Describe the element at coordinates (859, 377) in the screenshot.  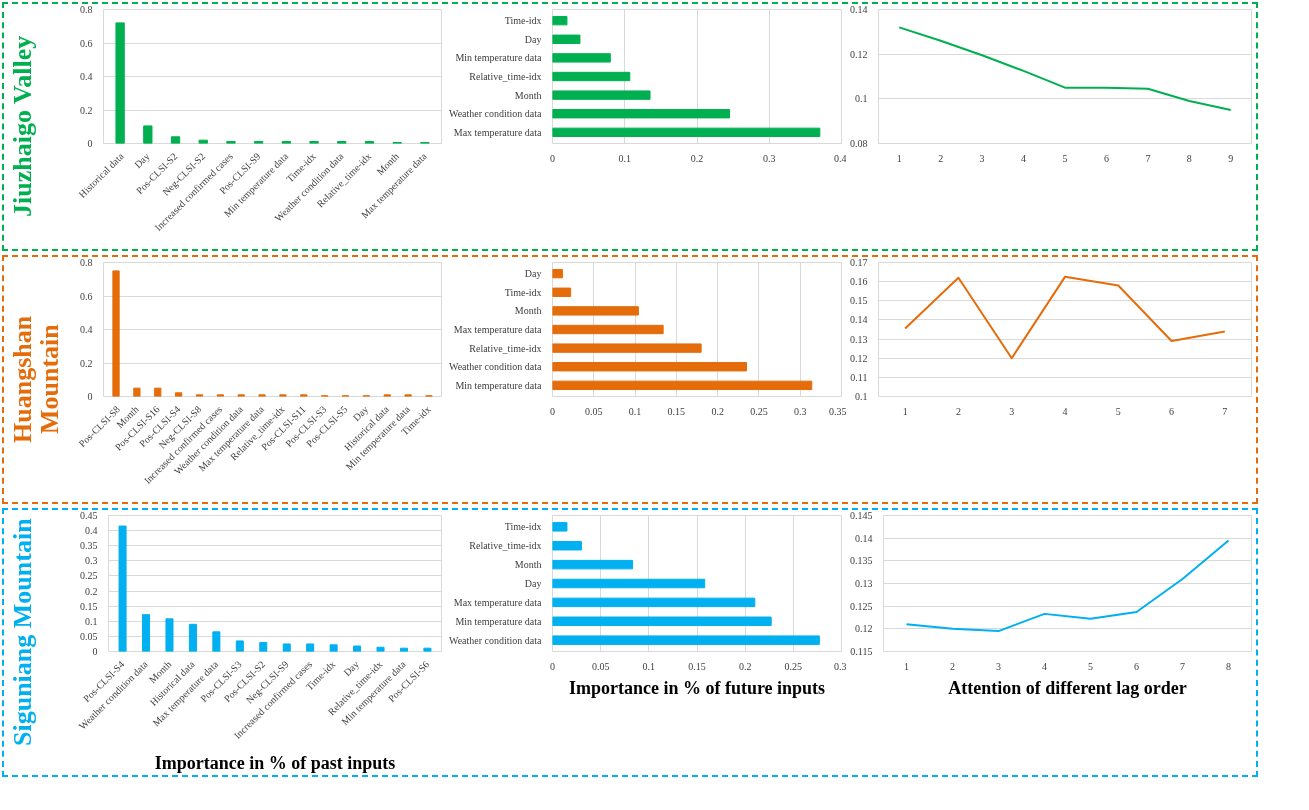
I see `y-tick-label: 0.11` at that location.